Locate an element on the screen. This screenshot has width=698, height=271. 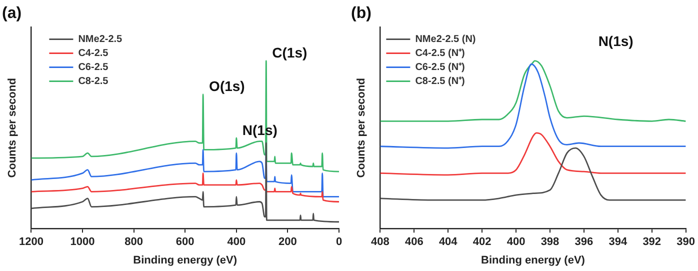
x-tick-label: 398 is located at coordinates (550, 242).